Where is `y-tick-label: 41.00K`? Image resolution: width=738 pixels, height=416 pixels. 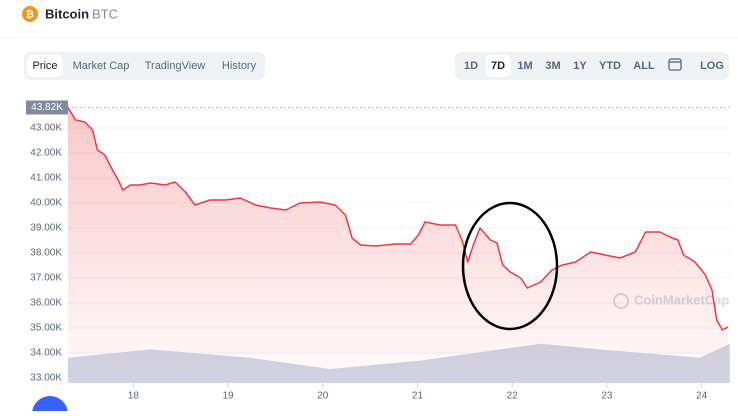
y-tick-label: 41.00K is located at coordinates (46, 178).